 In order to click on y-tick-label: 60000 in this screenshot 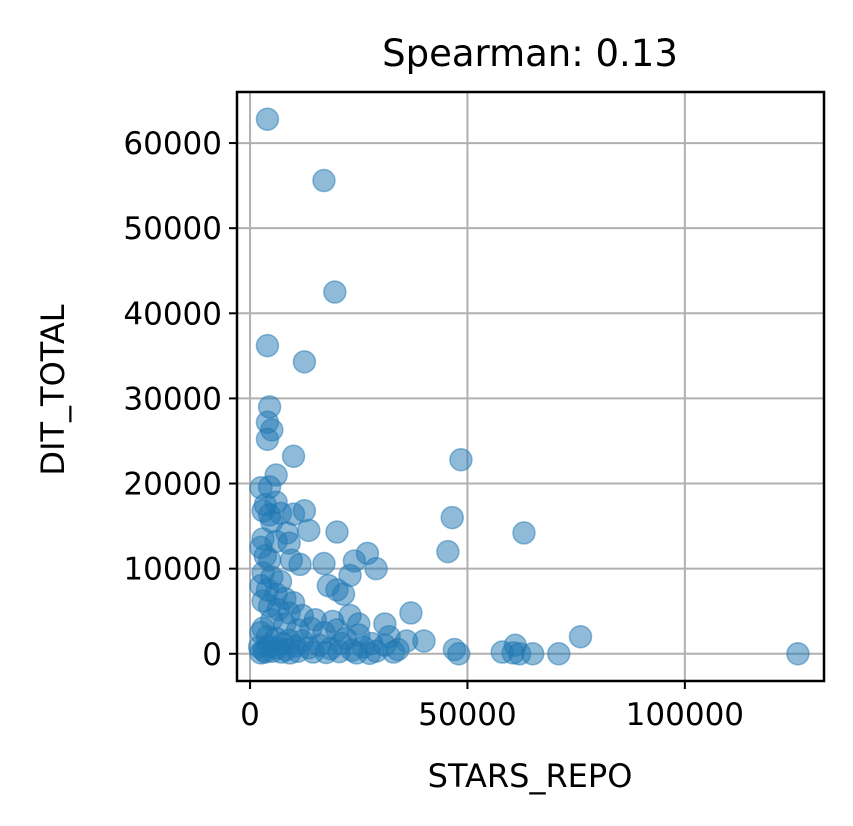, I will do `click(172, 144)`.